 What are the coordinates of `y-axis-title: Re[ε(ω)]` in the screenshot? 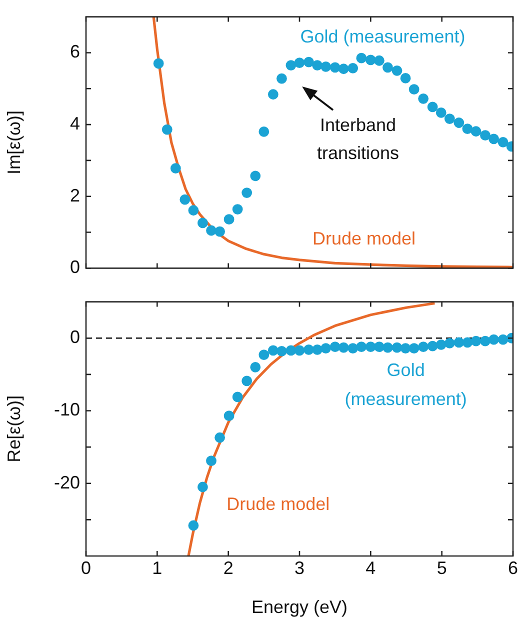 It's located at (14, 428).